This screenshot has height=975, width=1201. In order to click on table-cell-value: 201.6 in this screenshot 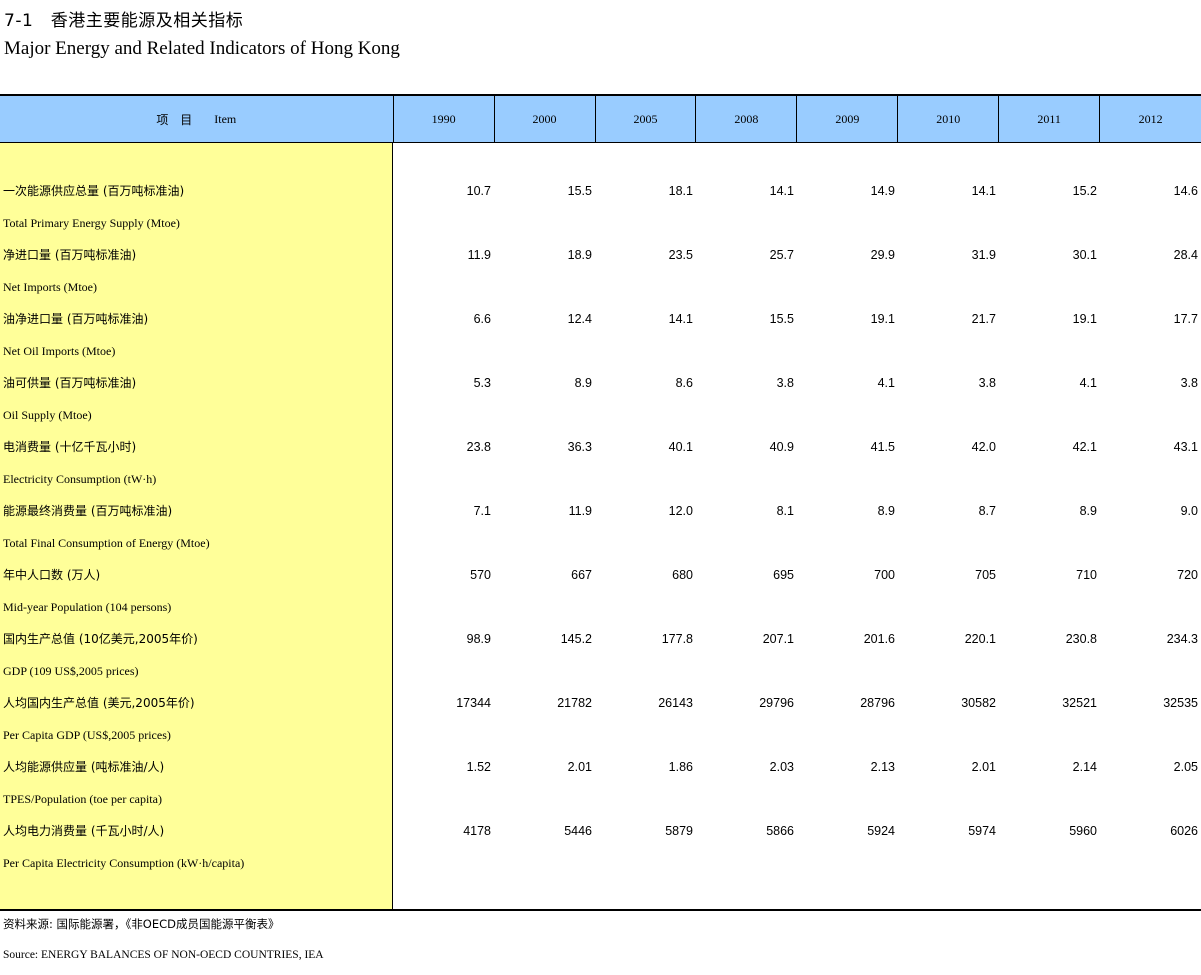, I will do `click(879, 639)`.